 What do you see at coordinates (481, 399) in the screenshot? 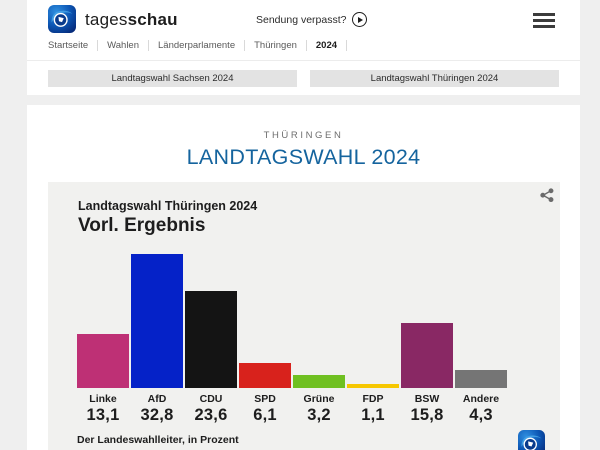
I see `bar-label-andere: Andere` at bounding box center [481, 399].